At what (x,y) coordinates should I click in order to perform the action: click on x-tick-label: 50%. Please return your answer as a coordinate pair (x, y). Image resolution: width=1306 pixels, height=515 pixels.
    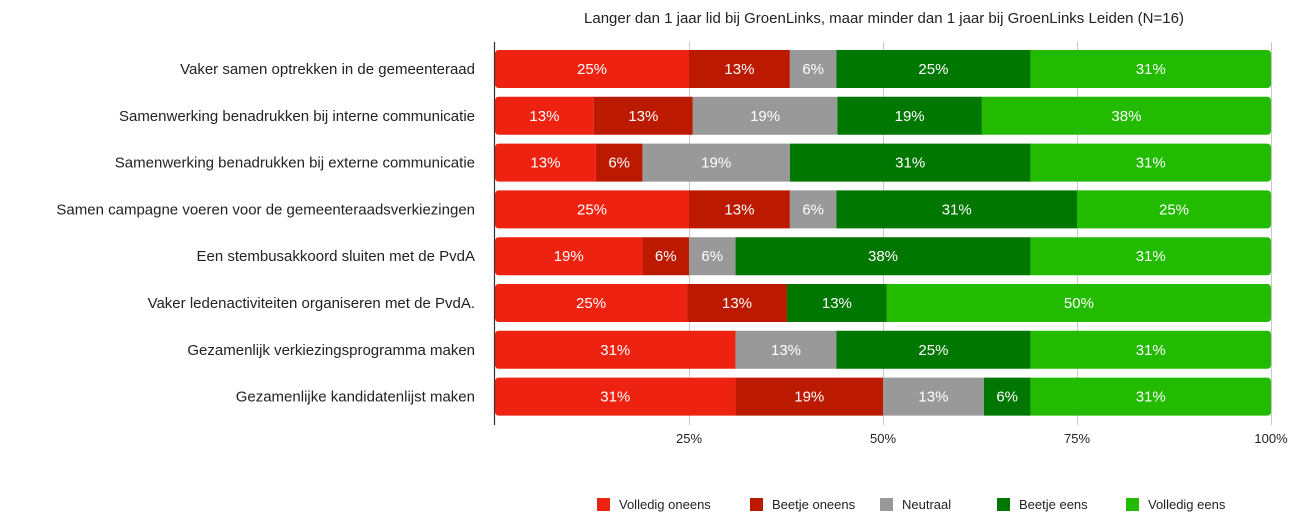
    Looking at the image, I should click on (883, 438).